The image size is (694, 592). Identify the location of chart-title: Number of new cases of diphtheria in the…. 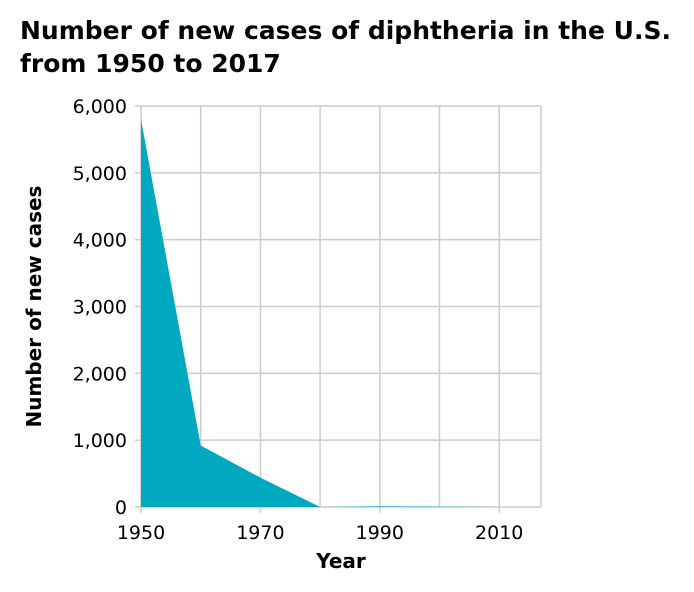
(345, 47).